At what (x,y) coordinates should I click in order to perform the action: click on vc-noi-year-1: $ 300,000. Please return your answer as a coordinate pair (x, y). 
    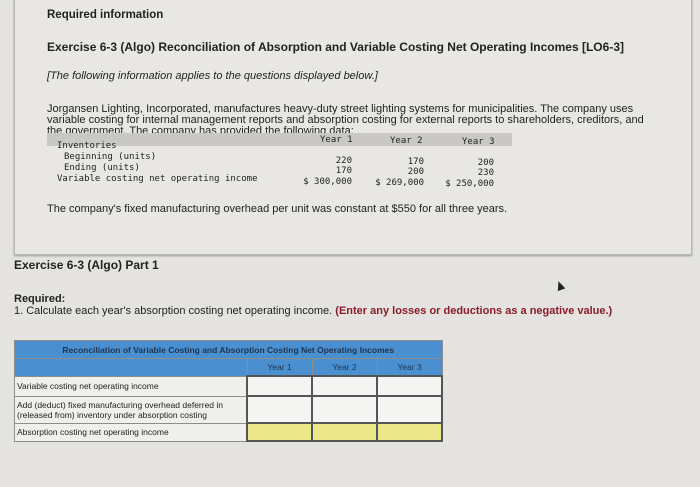
    Looking at the image, I should click on (327, 182).